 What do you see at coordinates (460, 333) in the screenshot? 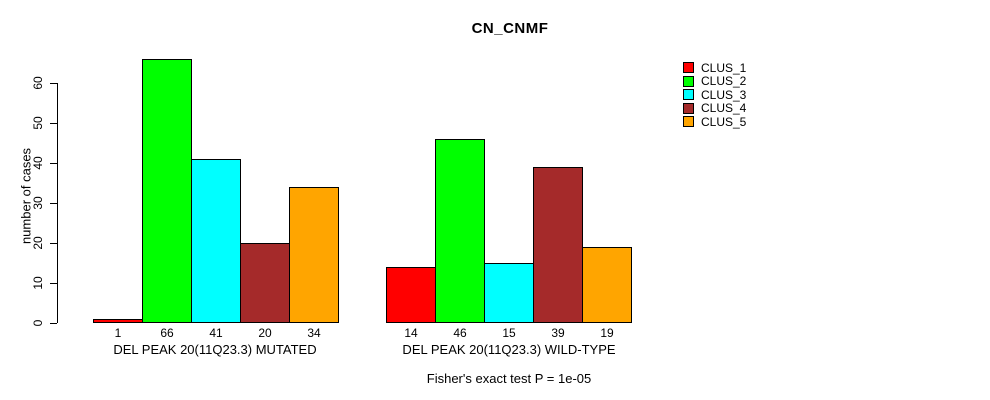
I see `bar-value-label: 46` at bounding box center [460, 333].